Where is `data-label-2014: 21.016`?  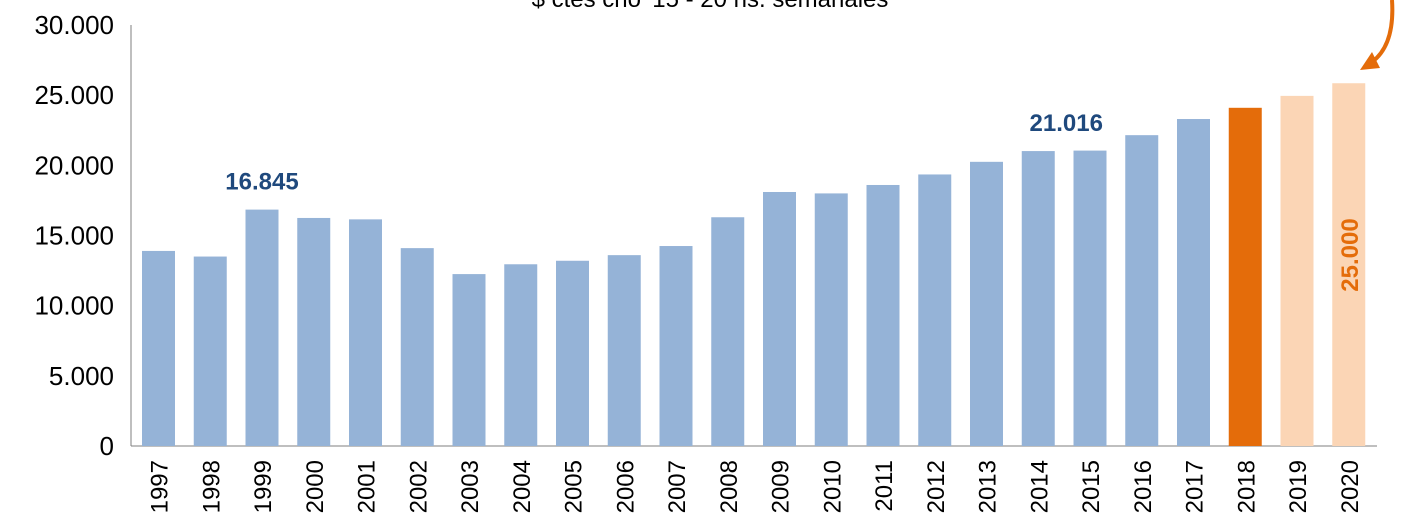 data-label-2014: 21.016 is located at coordinates (1066, 123).